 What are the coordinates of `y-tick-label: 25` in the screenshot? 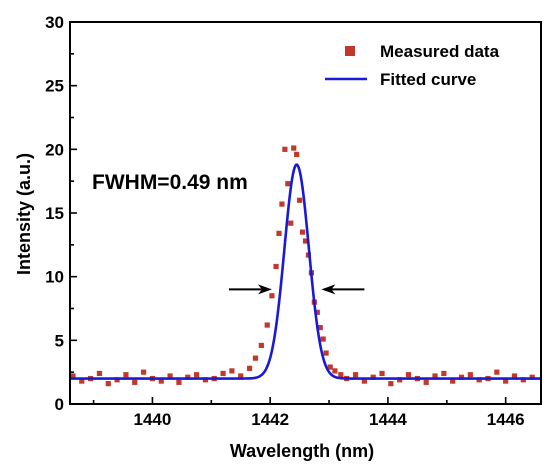 It's located at (54, 86).